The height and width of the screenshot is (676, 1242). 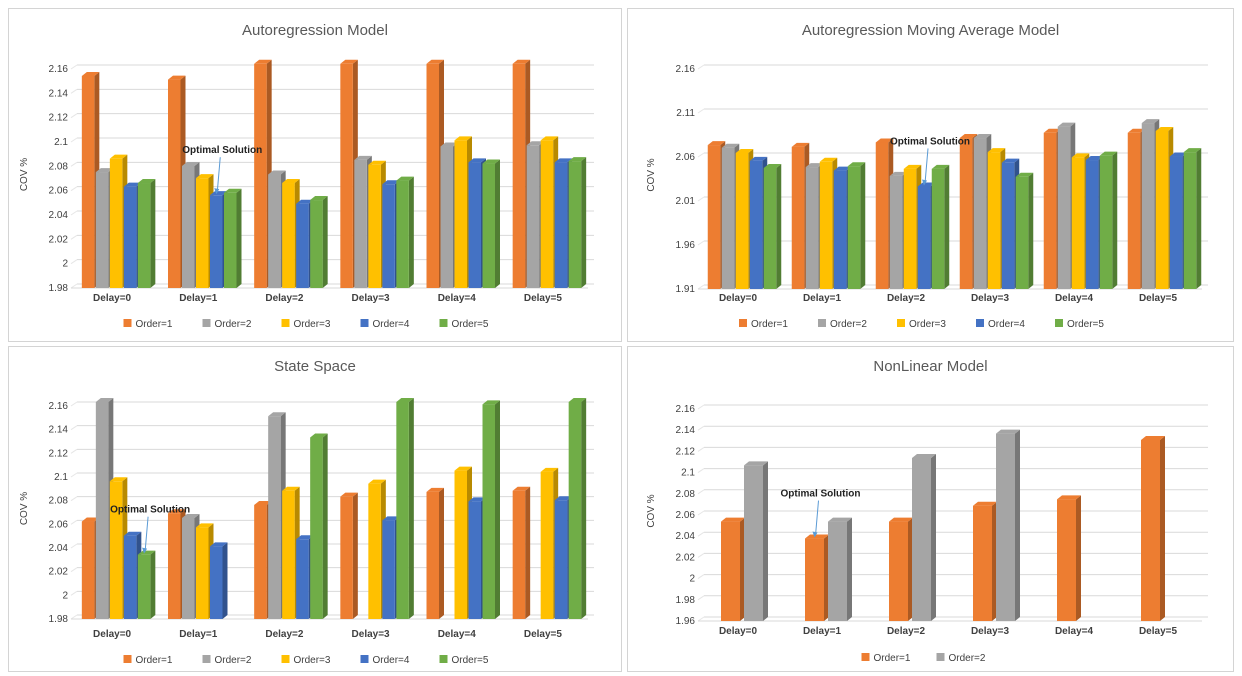 What do you see at coordinates (198, 634) in the screenshot?
I see `x-tick-label: Delay=1` at bounding box center [198, 634].